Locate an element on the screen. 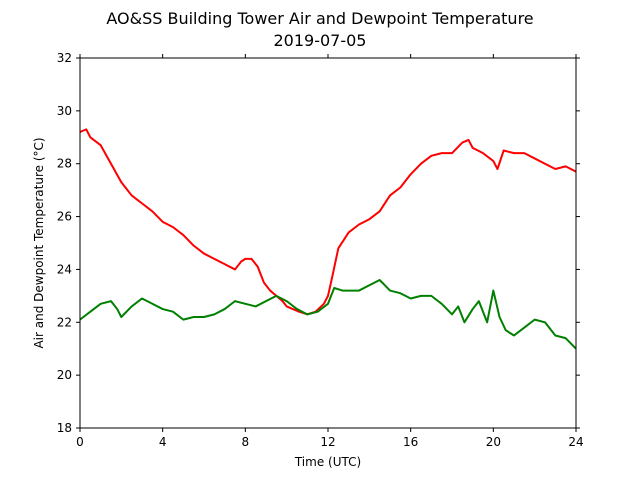 Image resolution: width=640 pixels, height=480 pixels. y-tick-label: 18 is located at coordinates (64, 428).